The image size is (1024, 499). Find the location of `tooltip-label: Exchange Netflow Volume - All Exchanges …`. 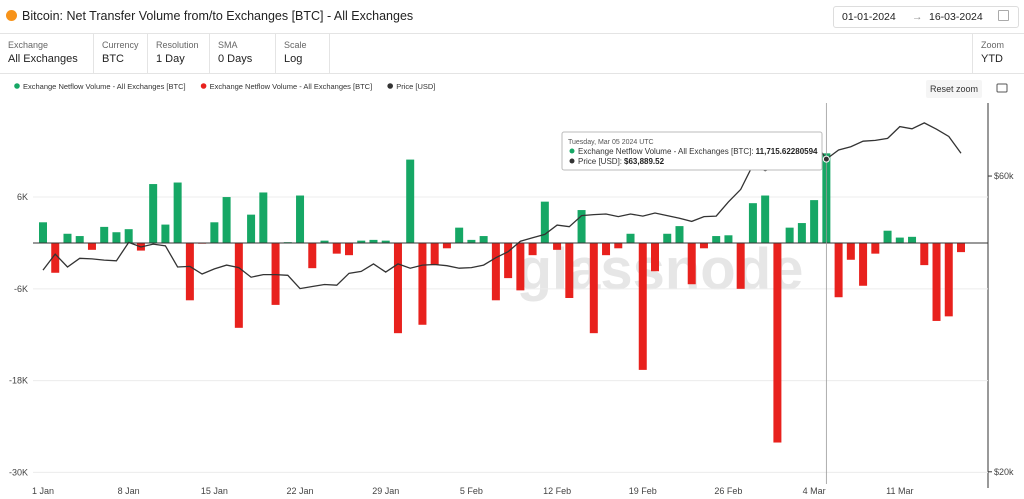

tooltip-label: Exchange Netflow Volume - All Exchanges … is located at coordinates (666, 151).